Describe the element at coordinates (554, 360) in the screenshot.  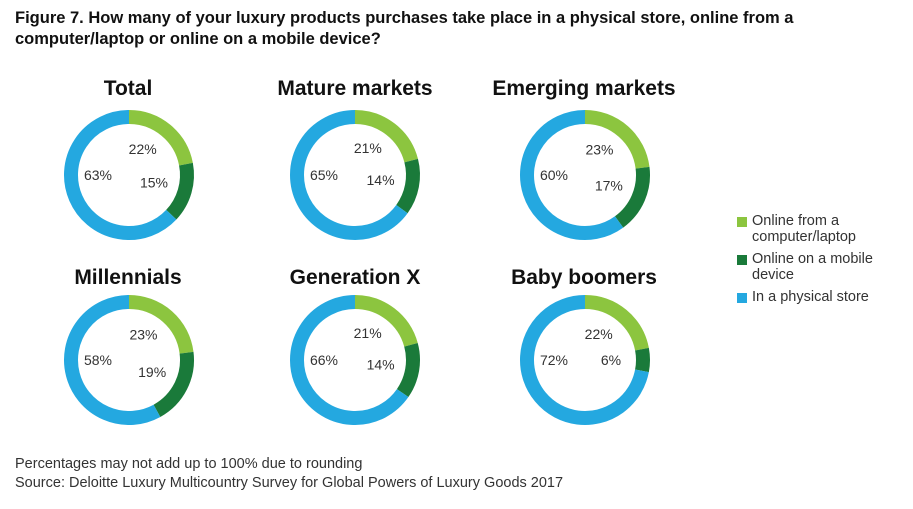
I see `slice-label-baby-boomers-store: 72%` at that location.